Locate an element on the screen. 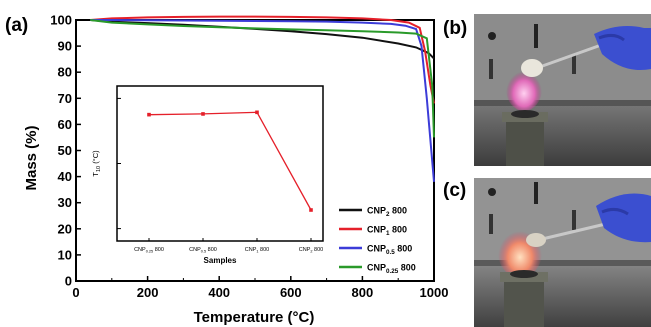 The width and height of the screenshot is (651, 327). y-tick-label: 70 is located at coordinates (65, 98).